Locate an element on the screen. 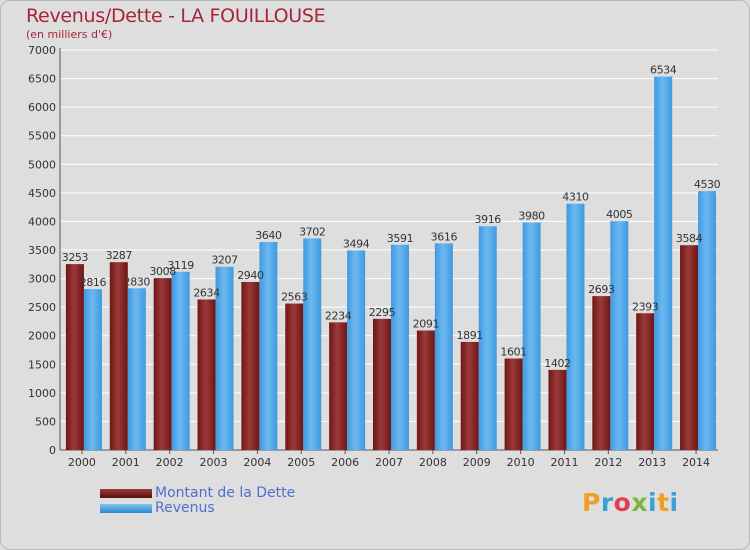 The width and height of the screenshot is (750, 550). data-label-revenus: 3916 is located at coordinates (488, 219).